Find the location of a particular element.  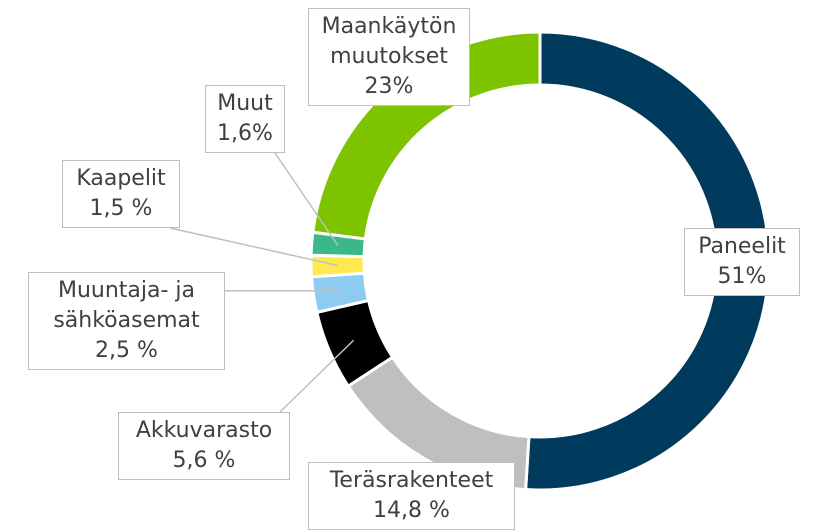

data-label: Muuntaja- ja sähköasemat 2,5 % is located at coordinates (126, 321).